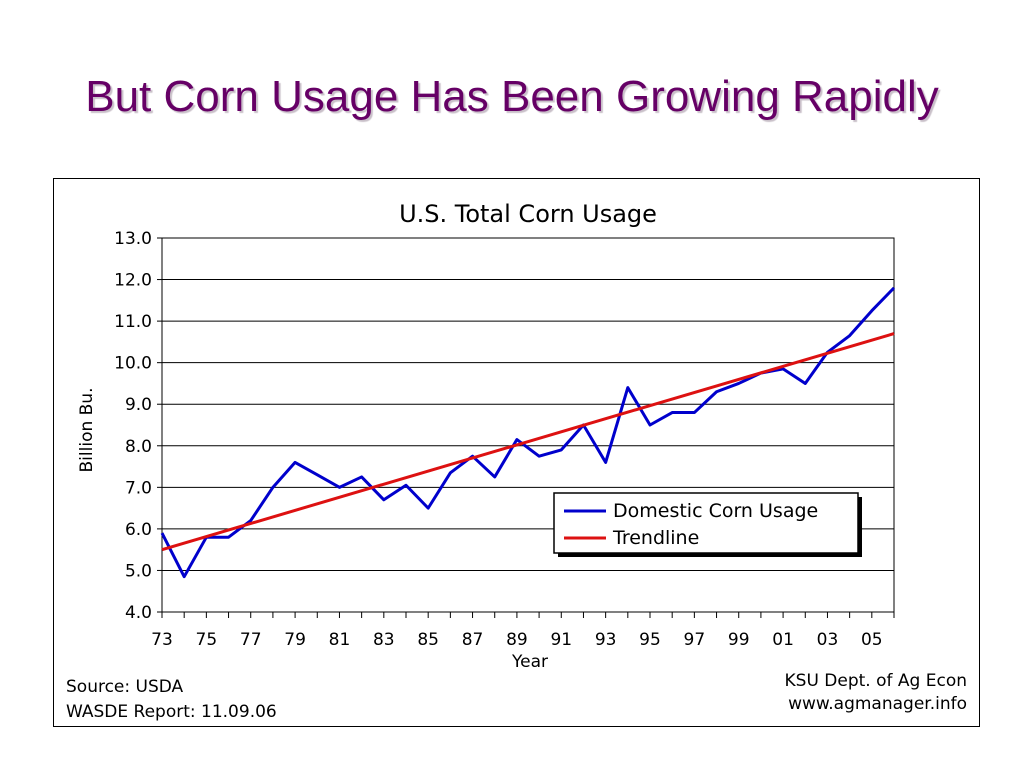 The width and height of the screenshot is (1024, 768). Describe the element at coordinates (340, 640) in the screenshot. I see `x-tick-label: 81` at that location.